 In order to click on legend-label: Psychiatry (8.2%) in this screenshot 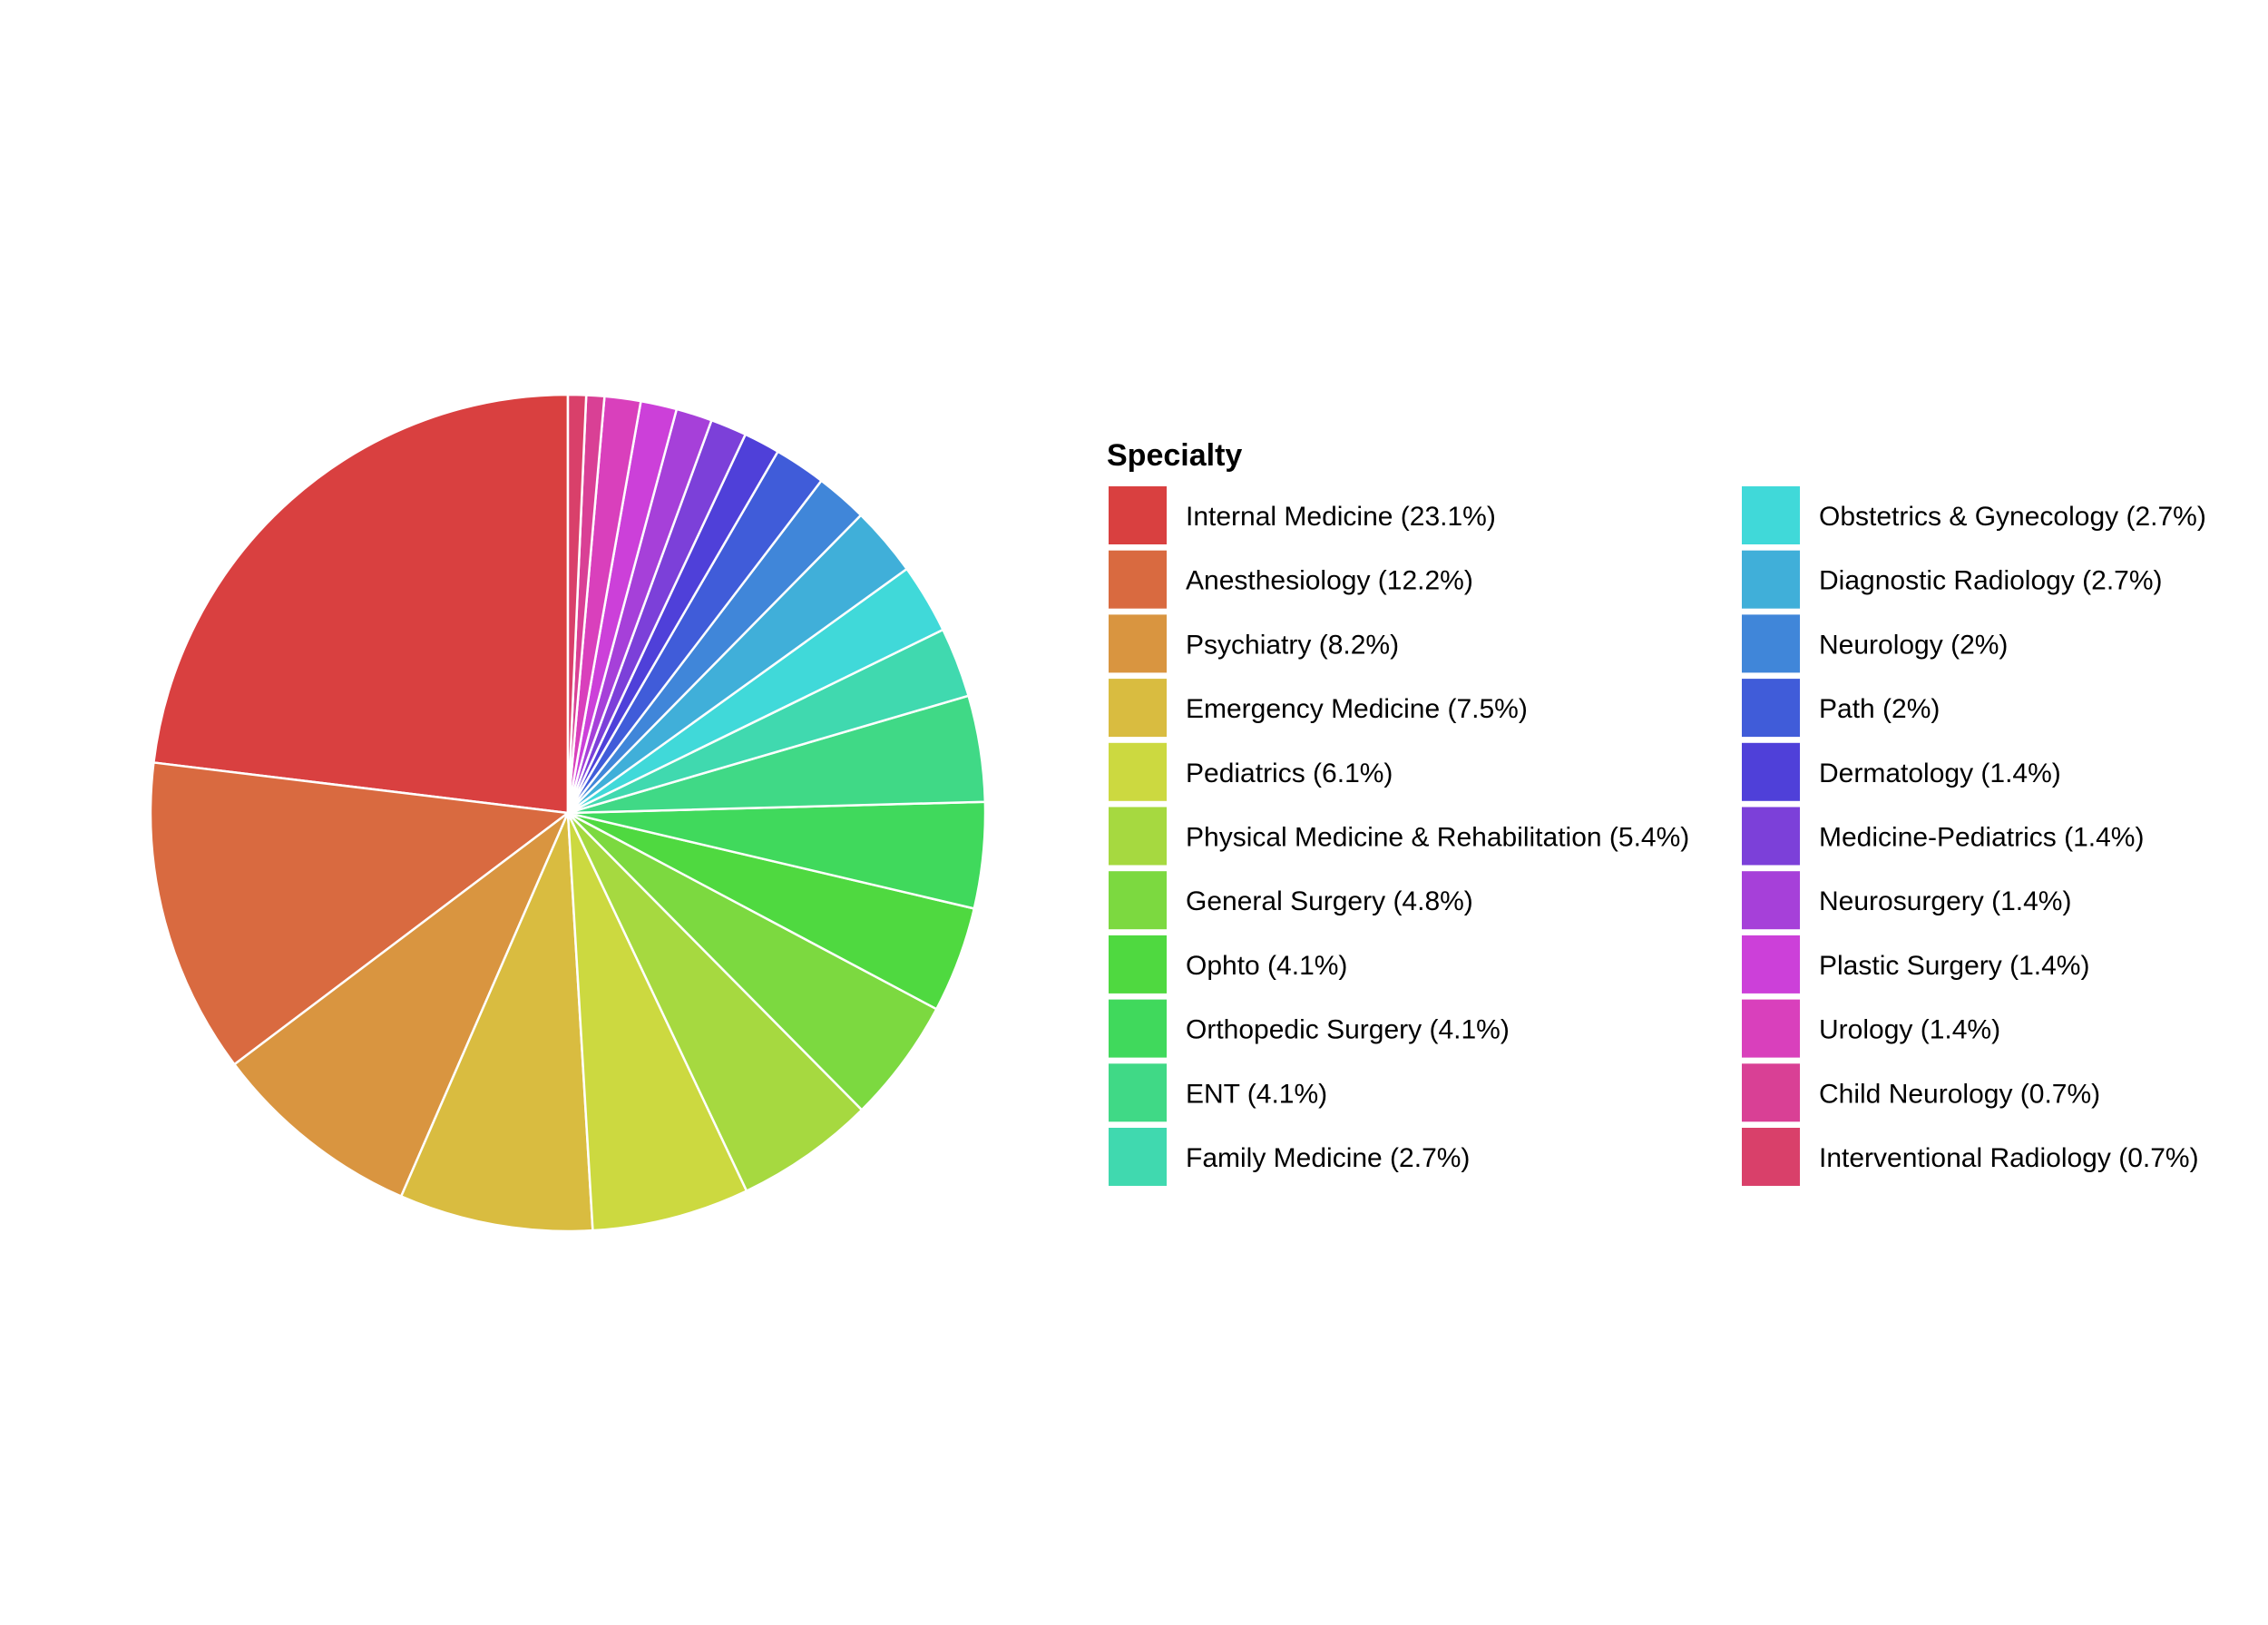, I will do `click(1293, 645)`.